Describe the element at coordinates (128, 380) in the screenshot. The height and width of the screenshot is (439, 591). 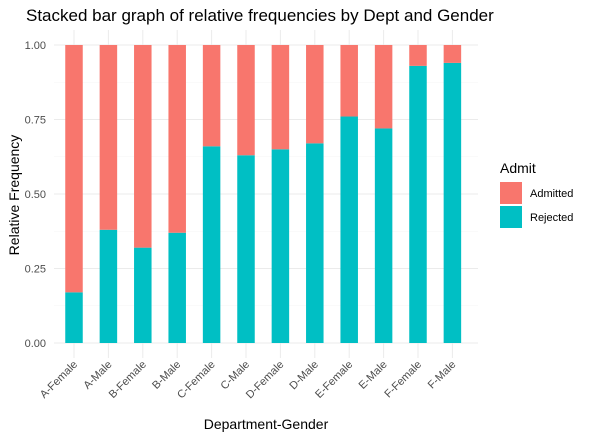
I see `x-tick-label: B-Female` at that location.